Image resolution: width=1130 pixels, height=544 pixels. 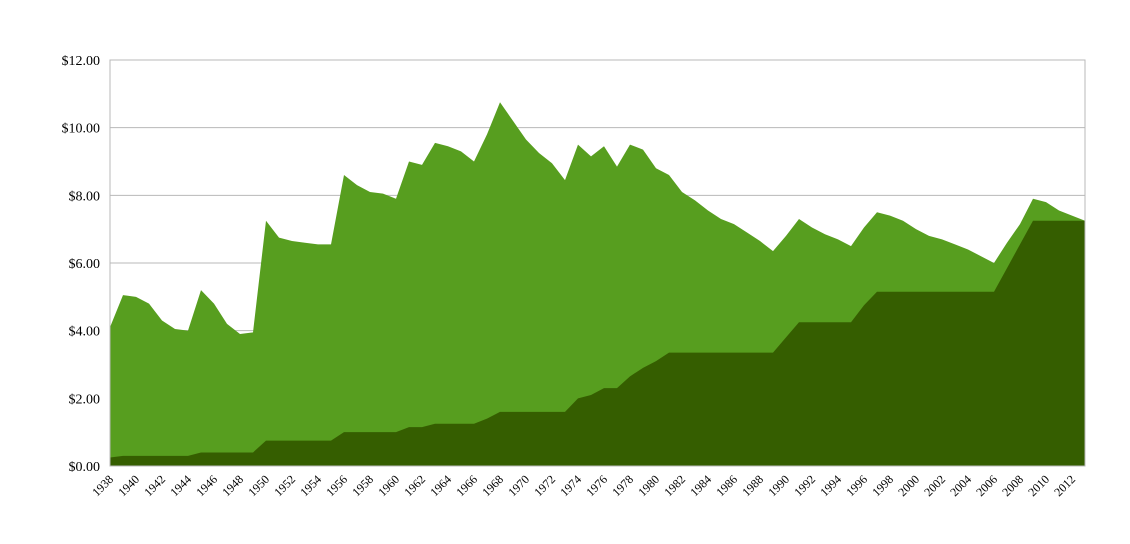 I want to click on x-tick-label: 1958, so click(x=362, y=485).